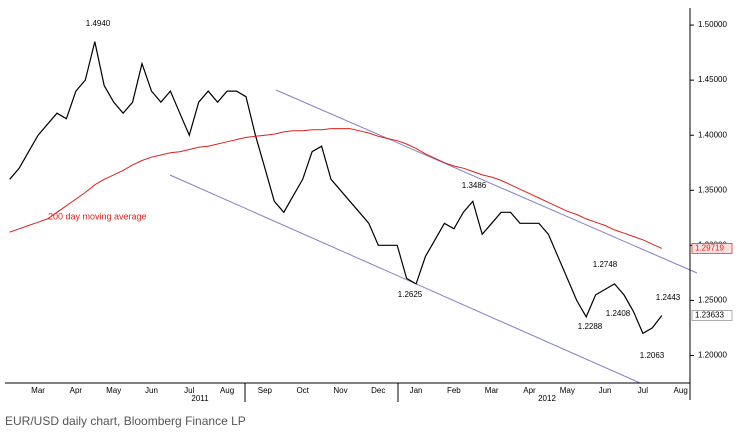  Describe the element at coordinates (652, 355) in the screenshot. I see `price-annotation: 1.2063` at that location.